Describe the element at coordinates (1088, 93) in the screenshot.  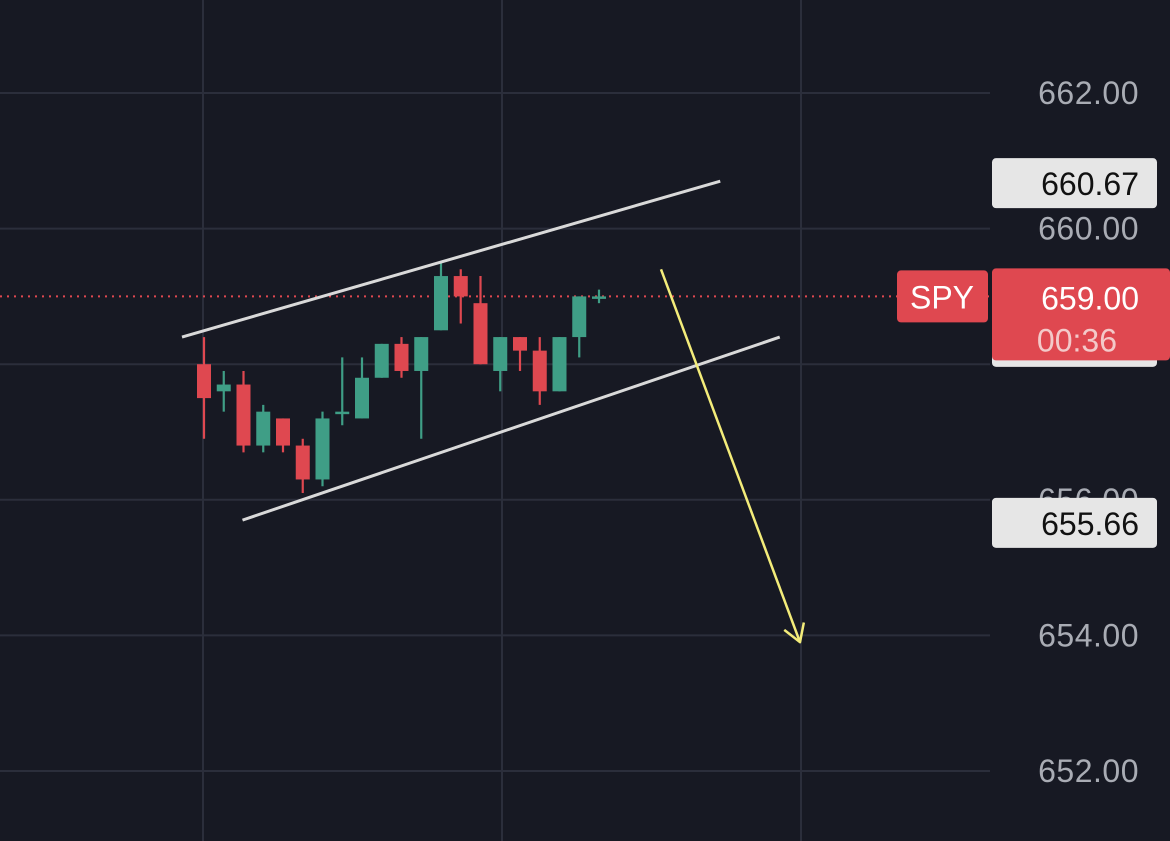
I see `y-tick-label-0: 662.00` at that location.